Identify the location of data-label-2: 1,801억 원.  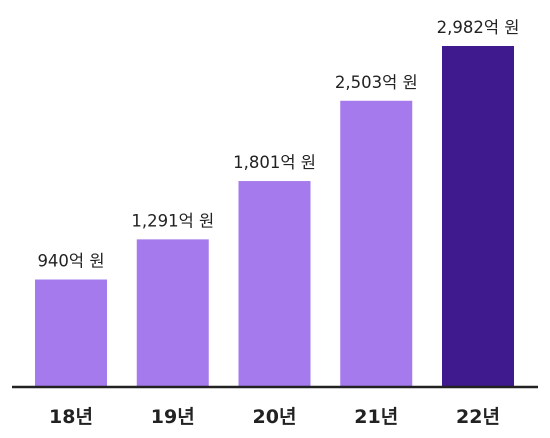
(274, 162).